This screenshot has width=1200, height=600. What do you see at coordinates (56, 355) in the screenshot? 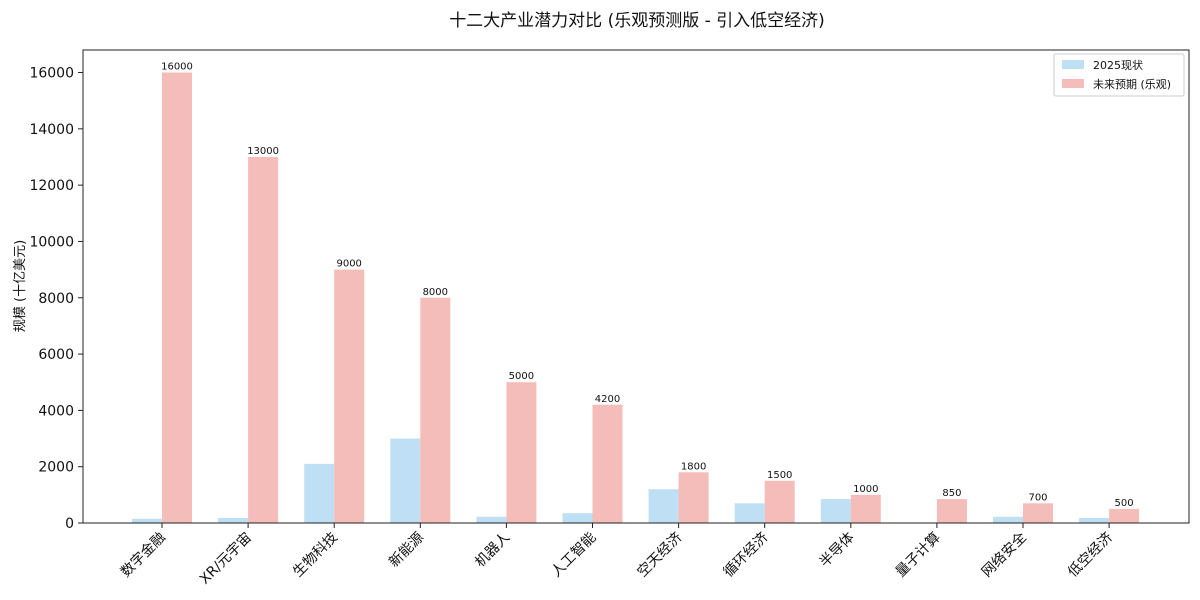
I see `y-tick-label-3: 6000` at bounding box center [56, 355].